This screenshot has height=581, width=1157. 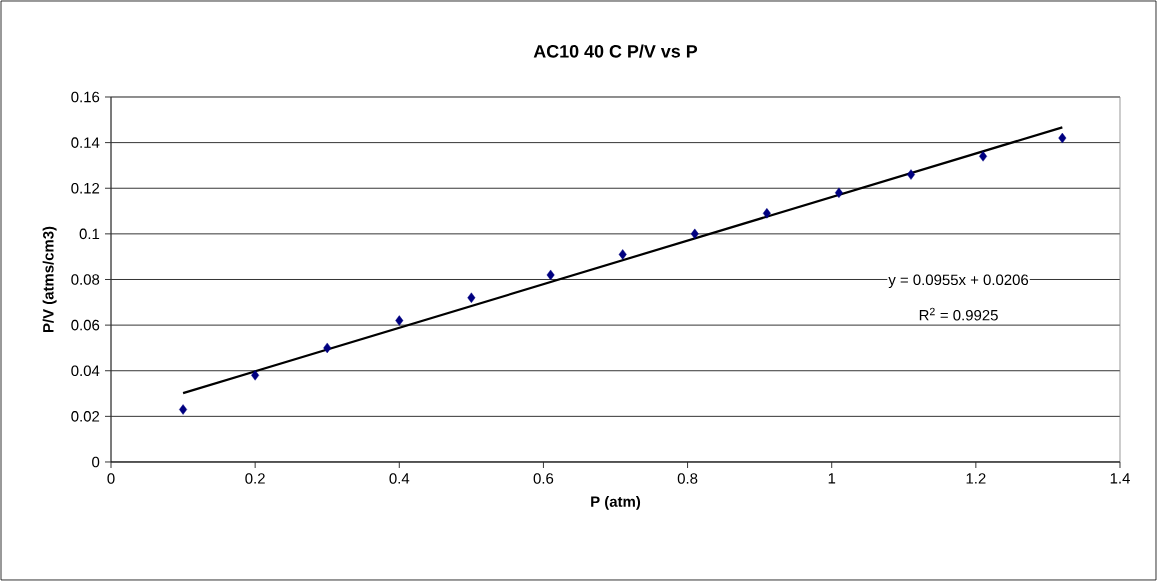 What do you see at coordinates (1120, 478) in the screenshot?
I see `x-tick-label: 1.4` at bounding box center [1120, 478].